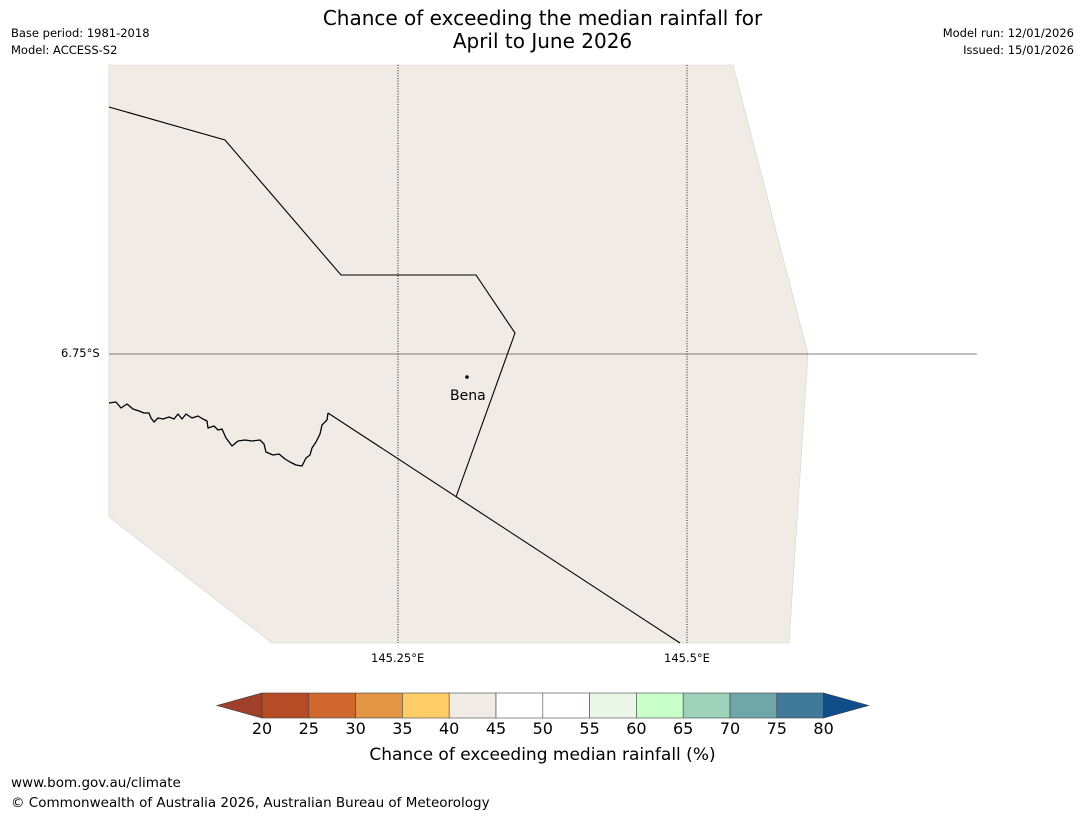 The height and width of the screenshot is (816, 1085). I want to click on colorbar-tick-label: 50, so click(542, 728).